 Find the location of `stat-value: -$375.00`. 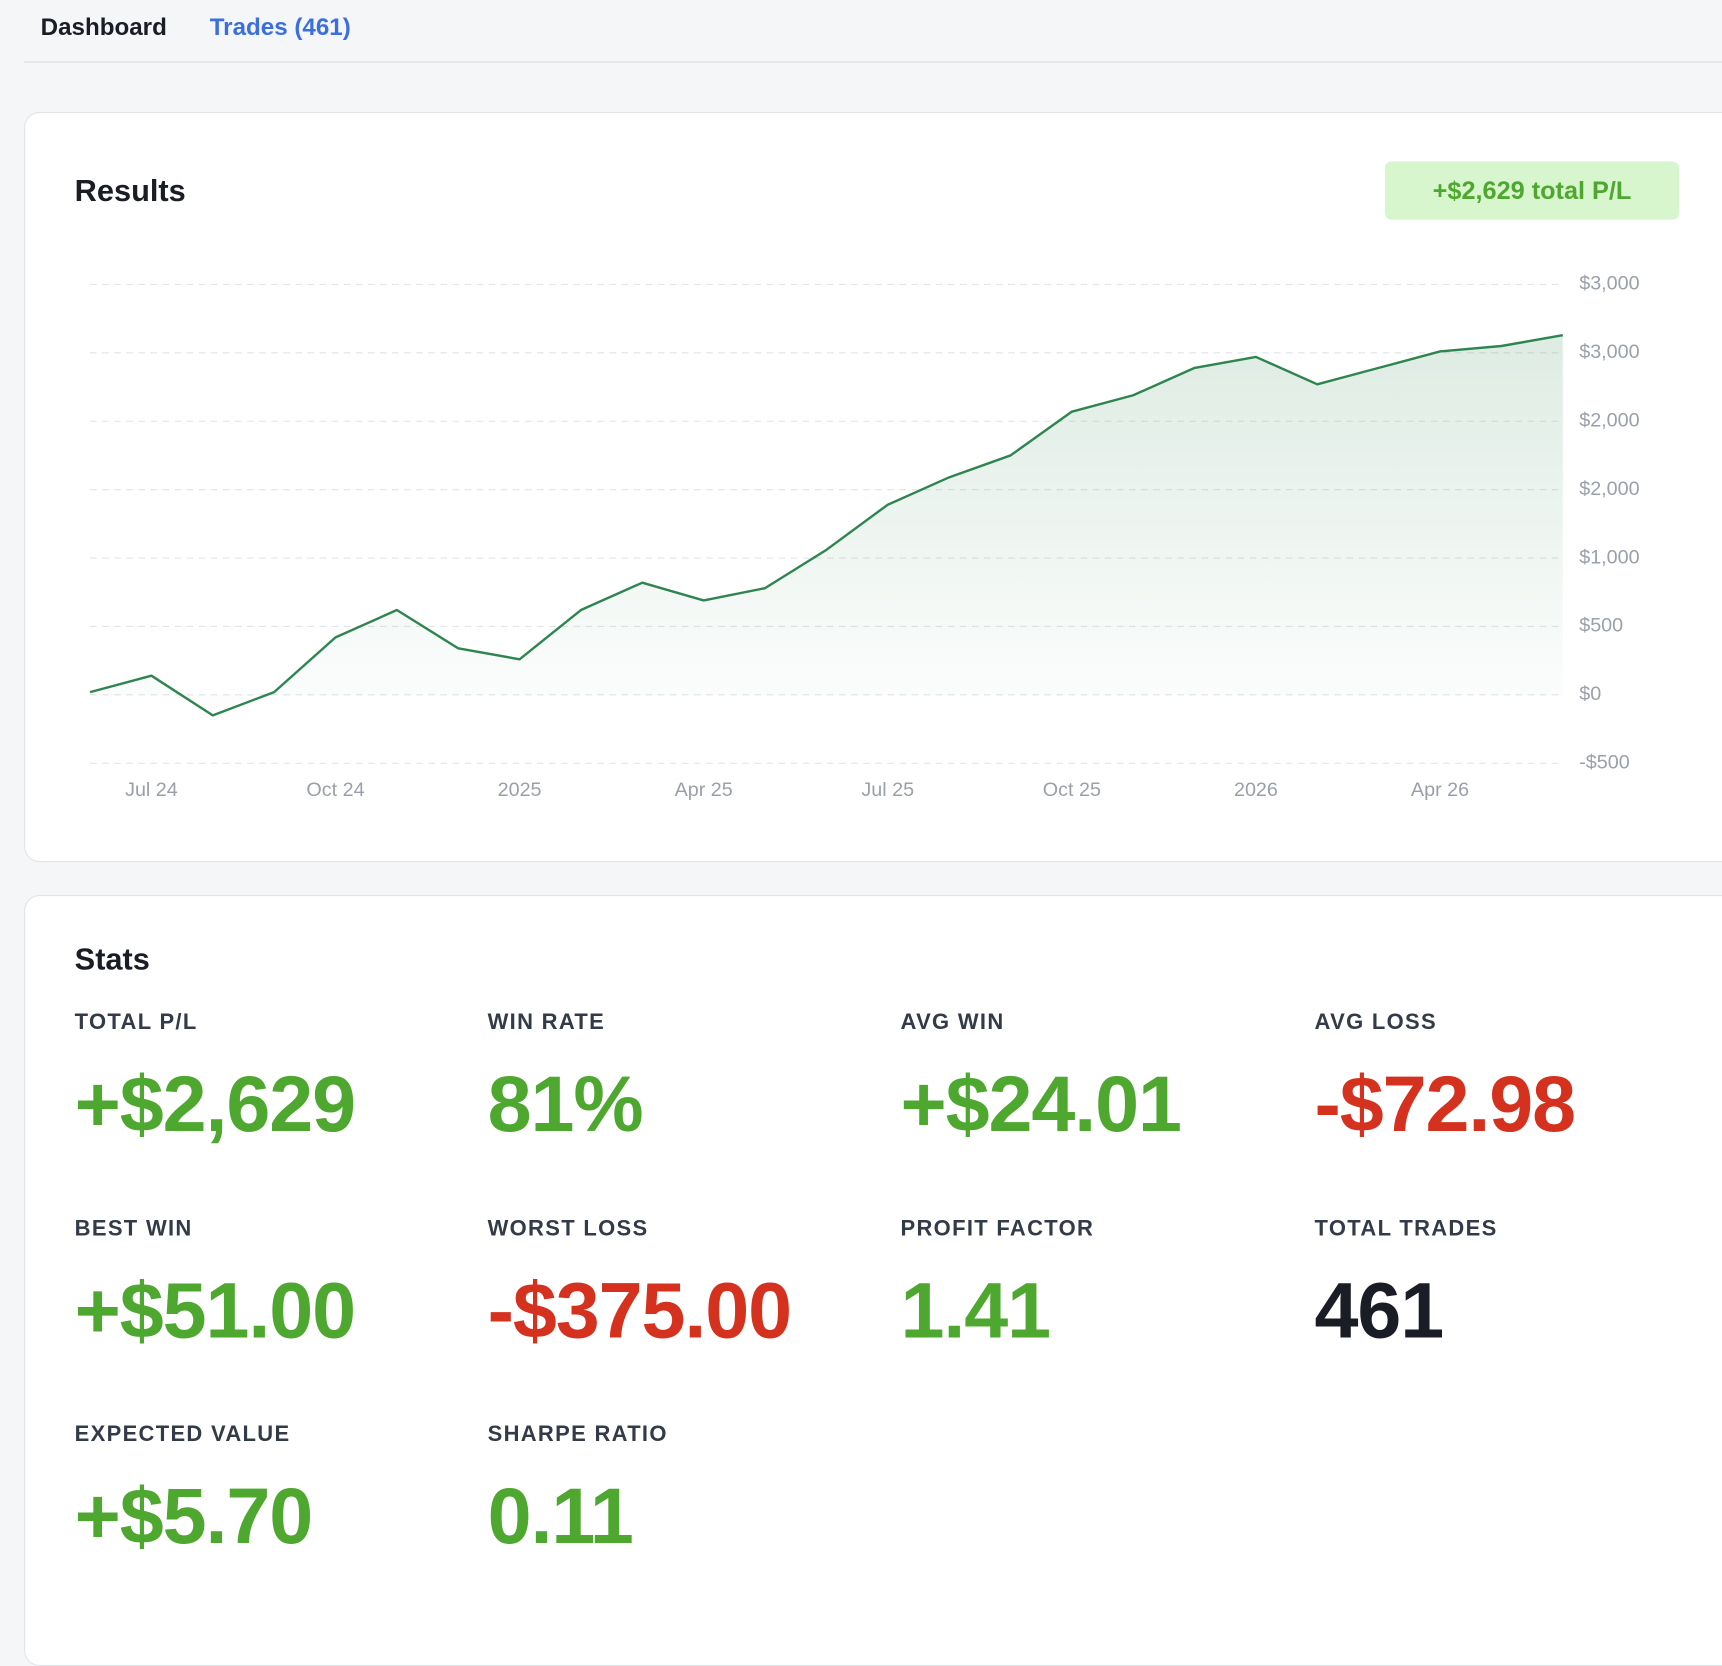

stat-value: -$375.00 is located at coordinates (639, 1311).